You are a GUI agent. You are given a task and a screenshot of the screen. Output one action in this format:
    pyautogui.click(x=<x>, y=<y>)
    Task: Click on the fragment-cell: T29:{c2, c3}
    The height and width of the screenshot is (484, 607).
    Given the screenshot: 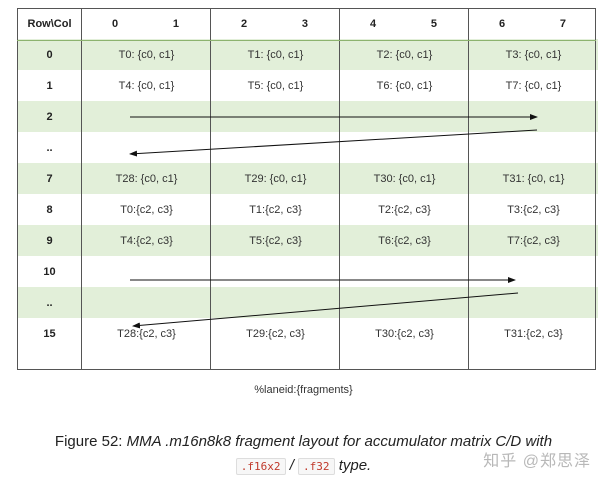 What is the action you would take?
    pyautogui.click(x=275, y=333)
    